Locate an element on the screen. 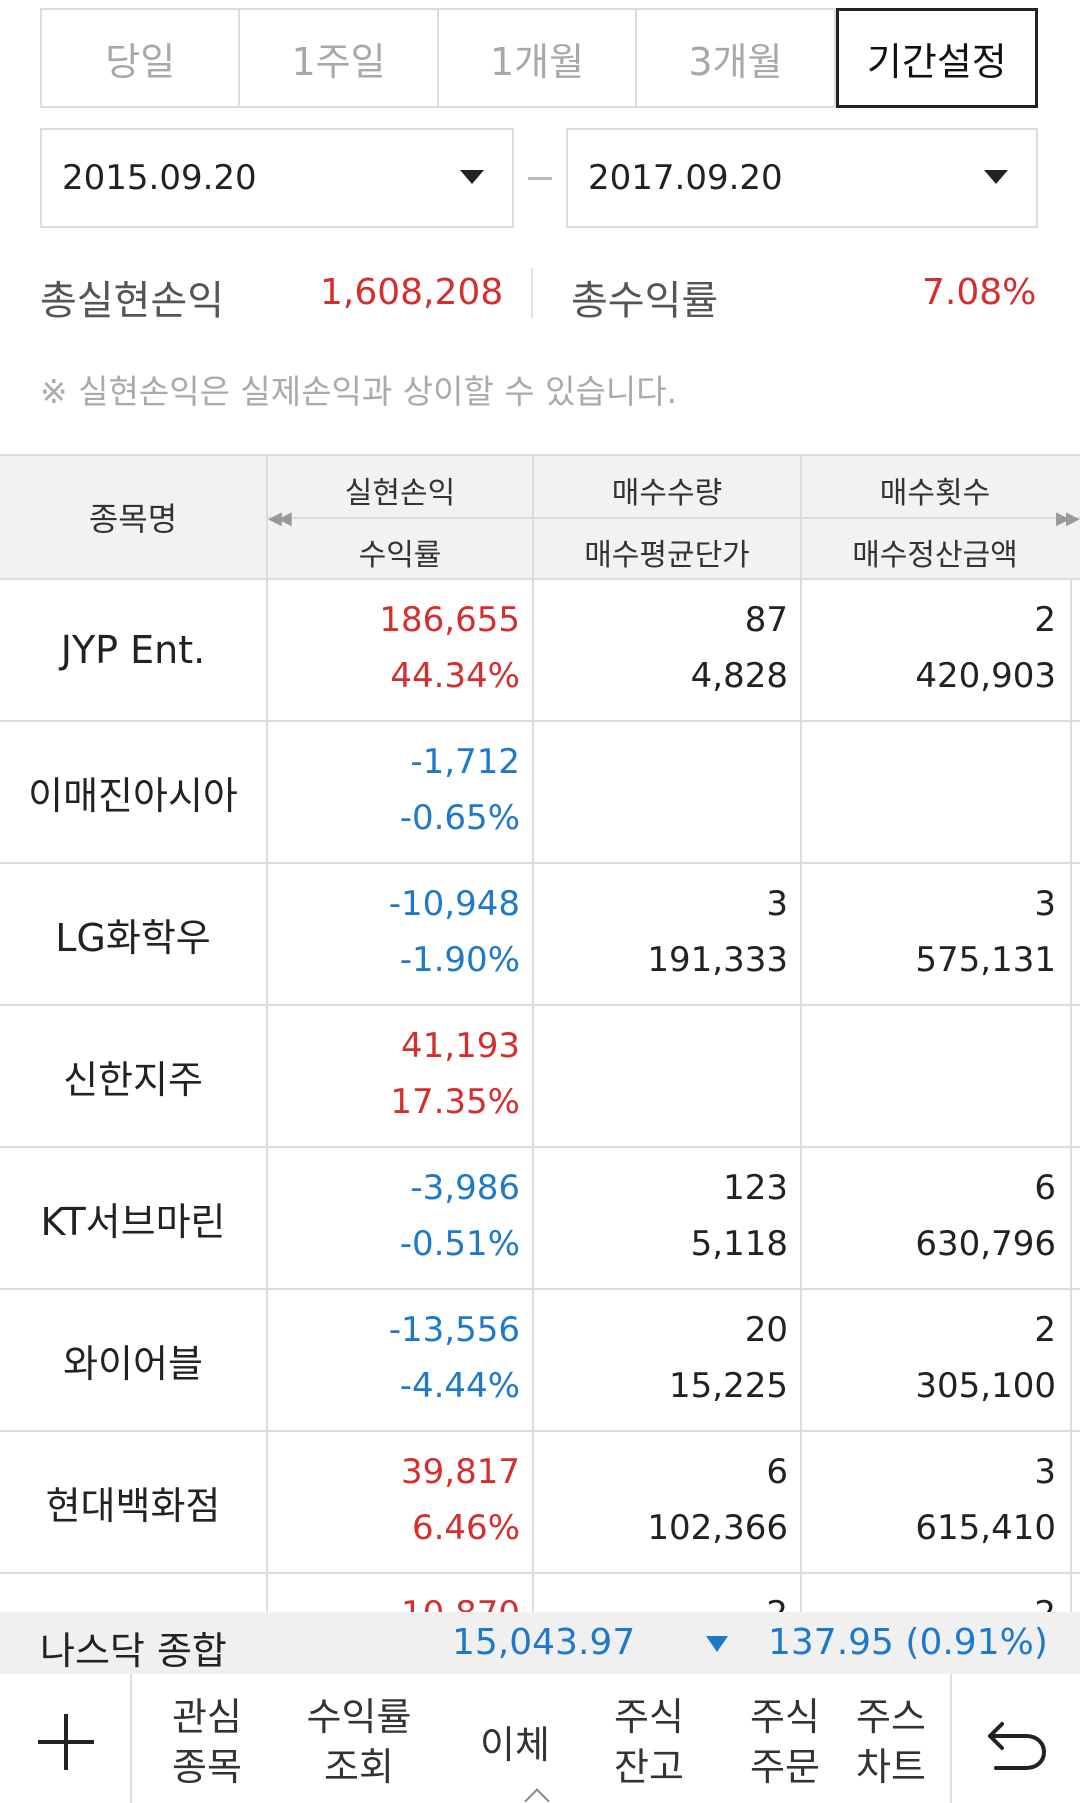  market-ticker: 나스닥 종합 15,043.97 137.95 (0.91%) is located at coordinates (540, 1643).